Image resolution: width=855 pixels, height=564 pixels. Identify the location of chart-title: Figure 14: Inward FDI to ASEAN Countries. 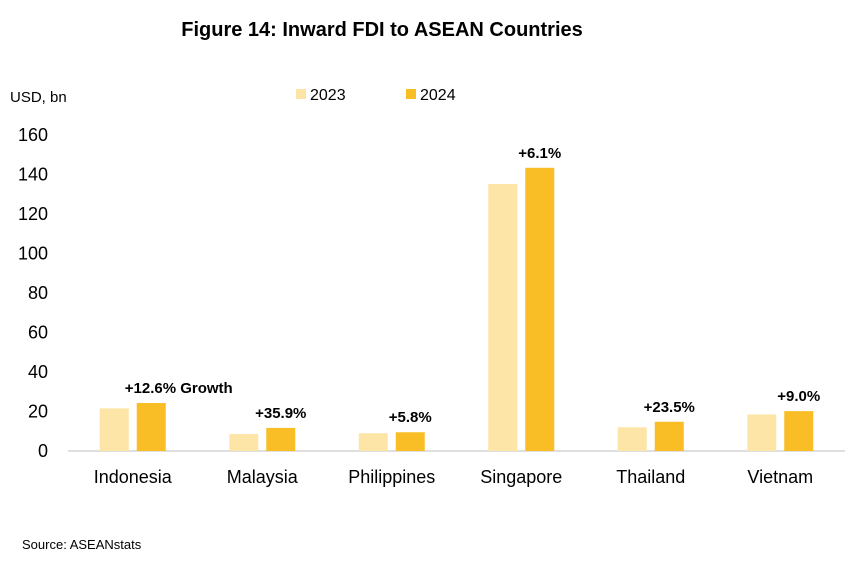
(382, 30).